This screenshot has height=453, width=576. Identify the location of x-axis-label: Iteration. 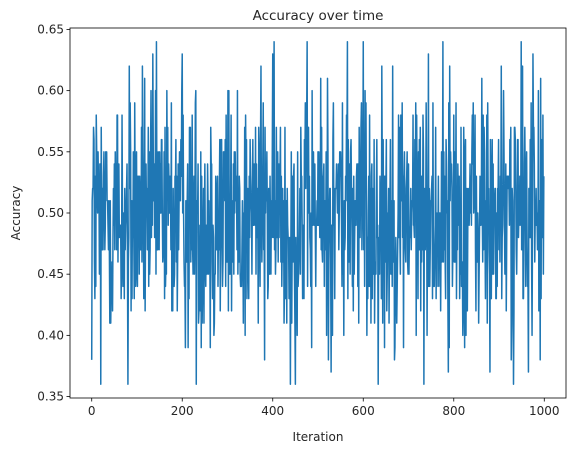
(318, 437).